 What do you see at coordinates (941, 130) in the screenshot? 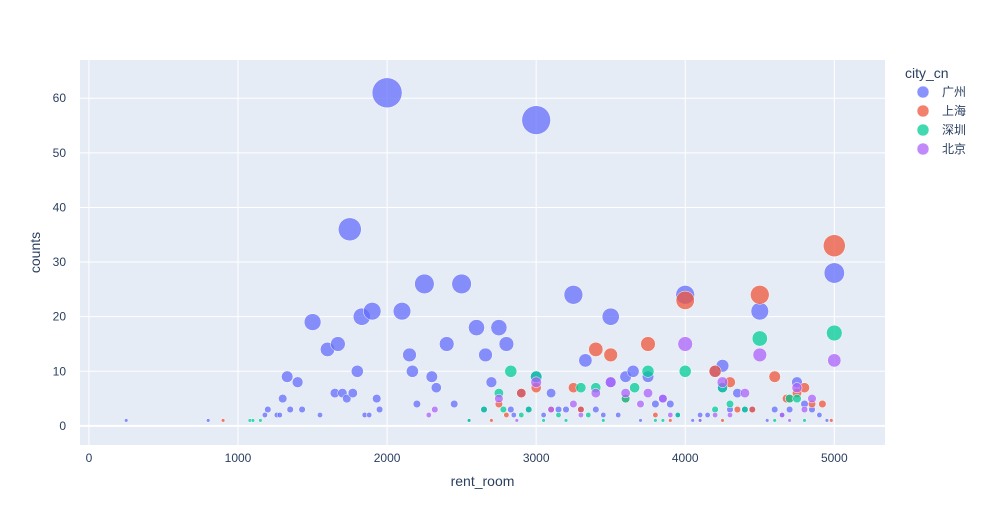
I see `legend-item: 深圳` at bounding box center [941, 130].